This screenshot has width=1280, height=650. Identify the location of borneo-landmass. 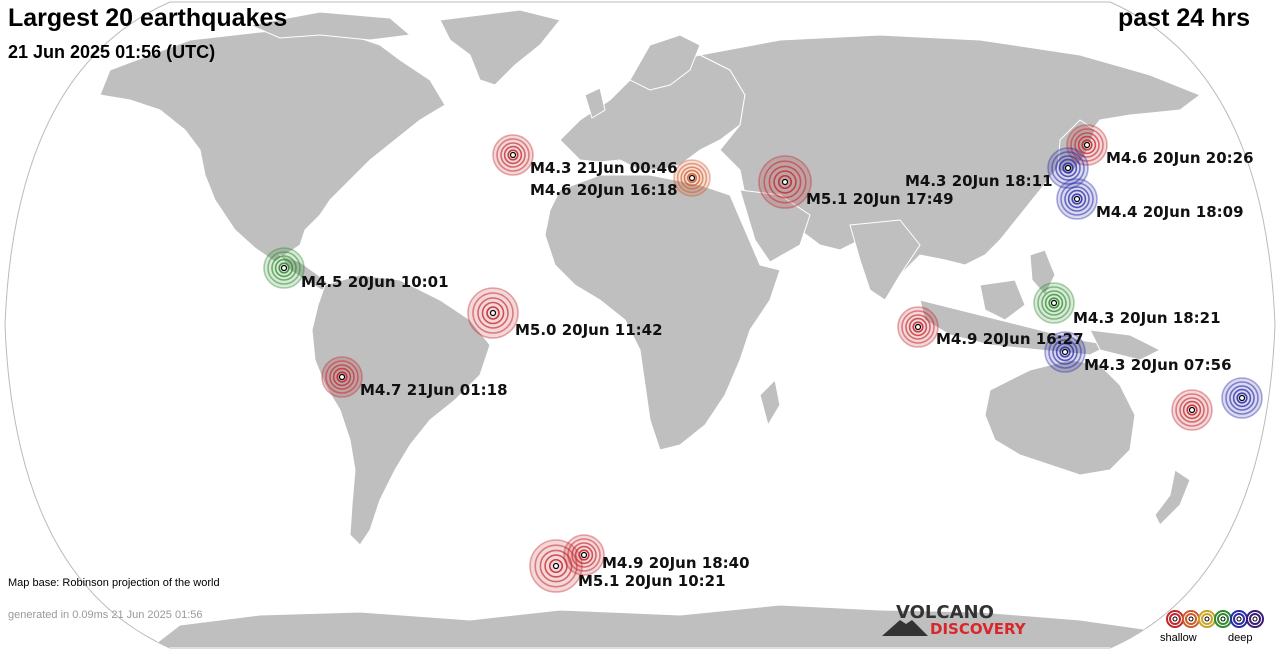
(1002, 300).